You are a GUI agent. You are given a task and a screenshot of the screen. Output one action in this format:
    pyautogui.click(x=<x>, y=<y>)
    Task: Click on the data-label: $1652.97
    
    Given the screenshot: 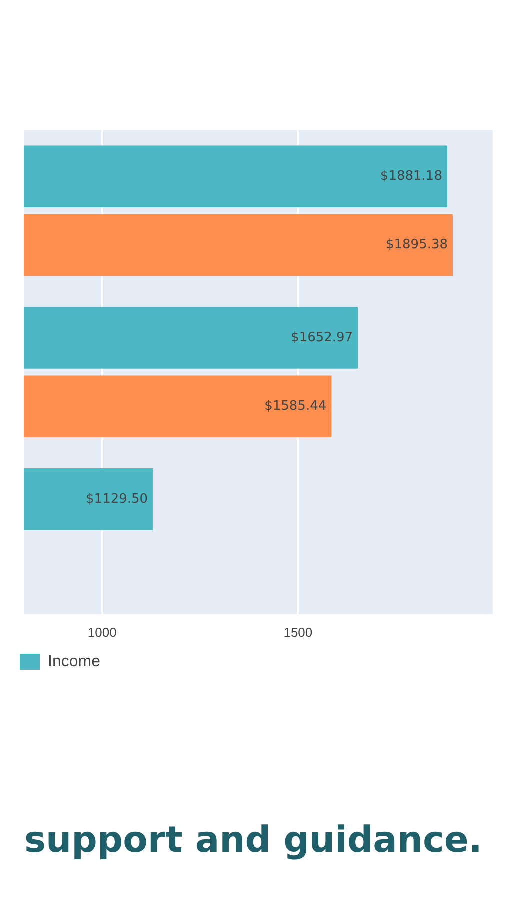 What is the action you would take?
    pyautogui.click(x=322, y=338)
    